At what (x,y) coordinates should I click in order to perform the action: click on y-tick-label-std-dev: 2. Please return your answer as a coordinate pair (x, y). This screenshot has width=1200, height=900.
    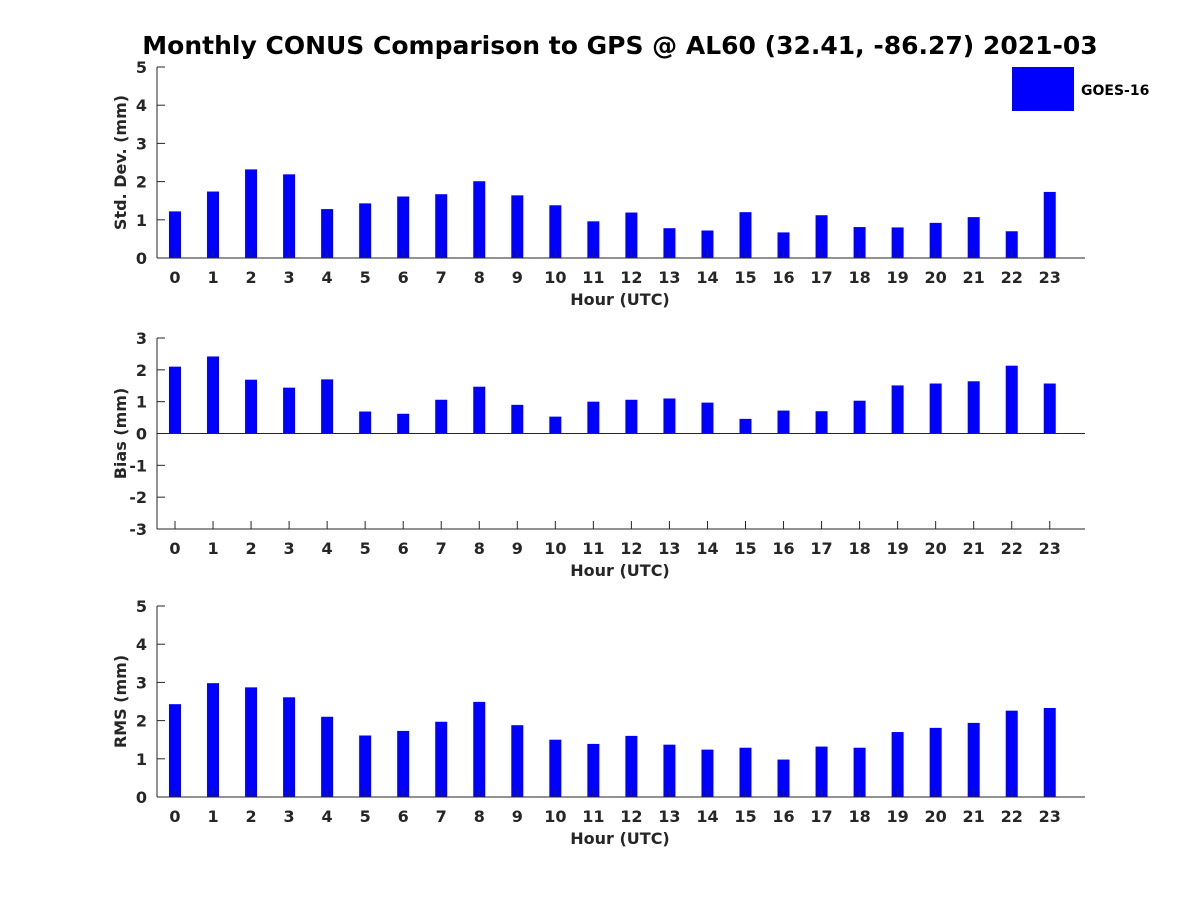
    Looking at the image, I should click on (141, 182).